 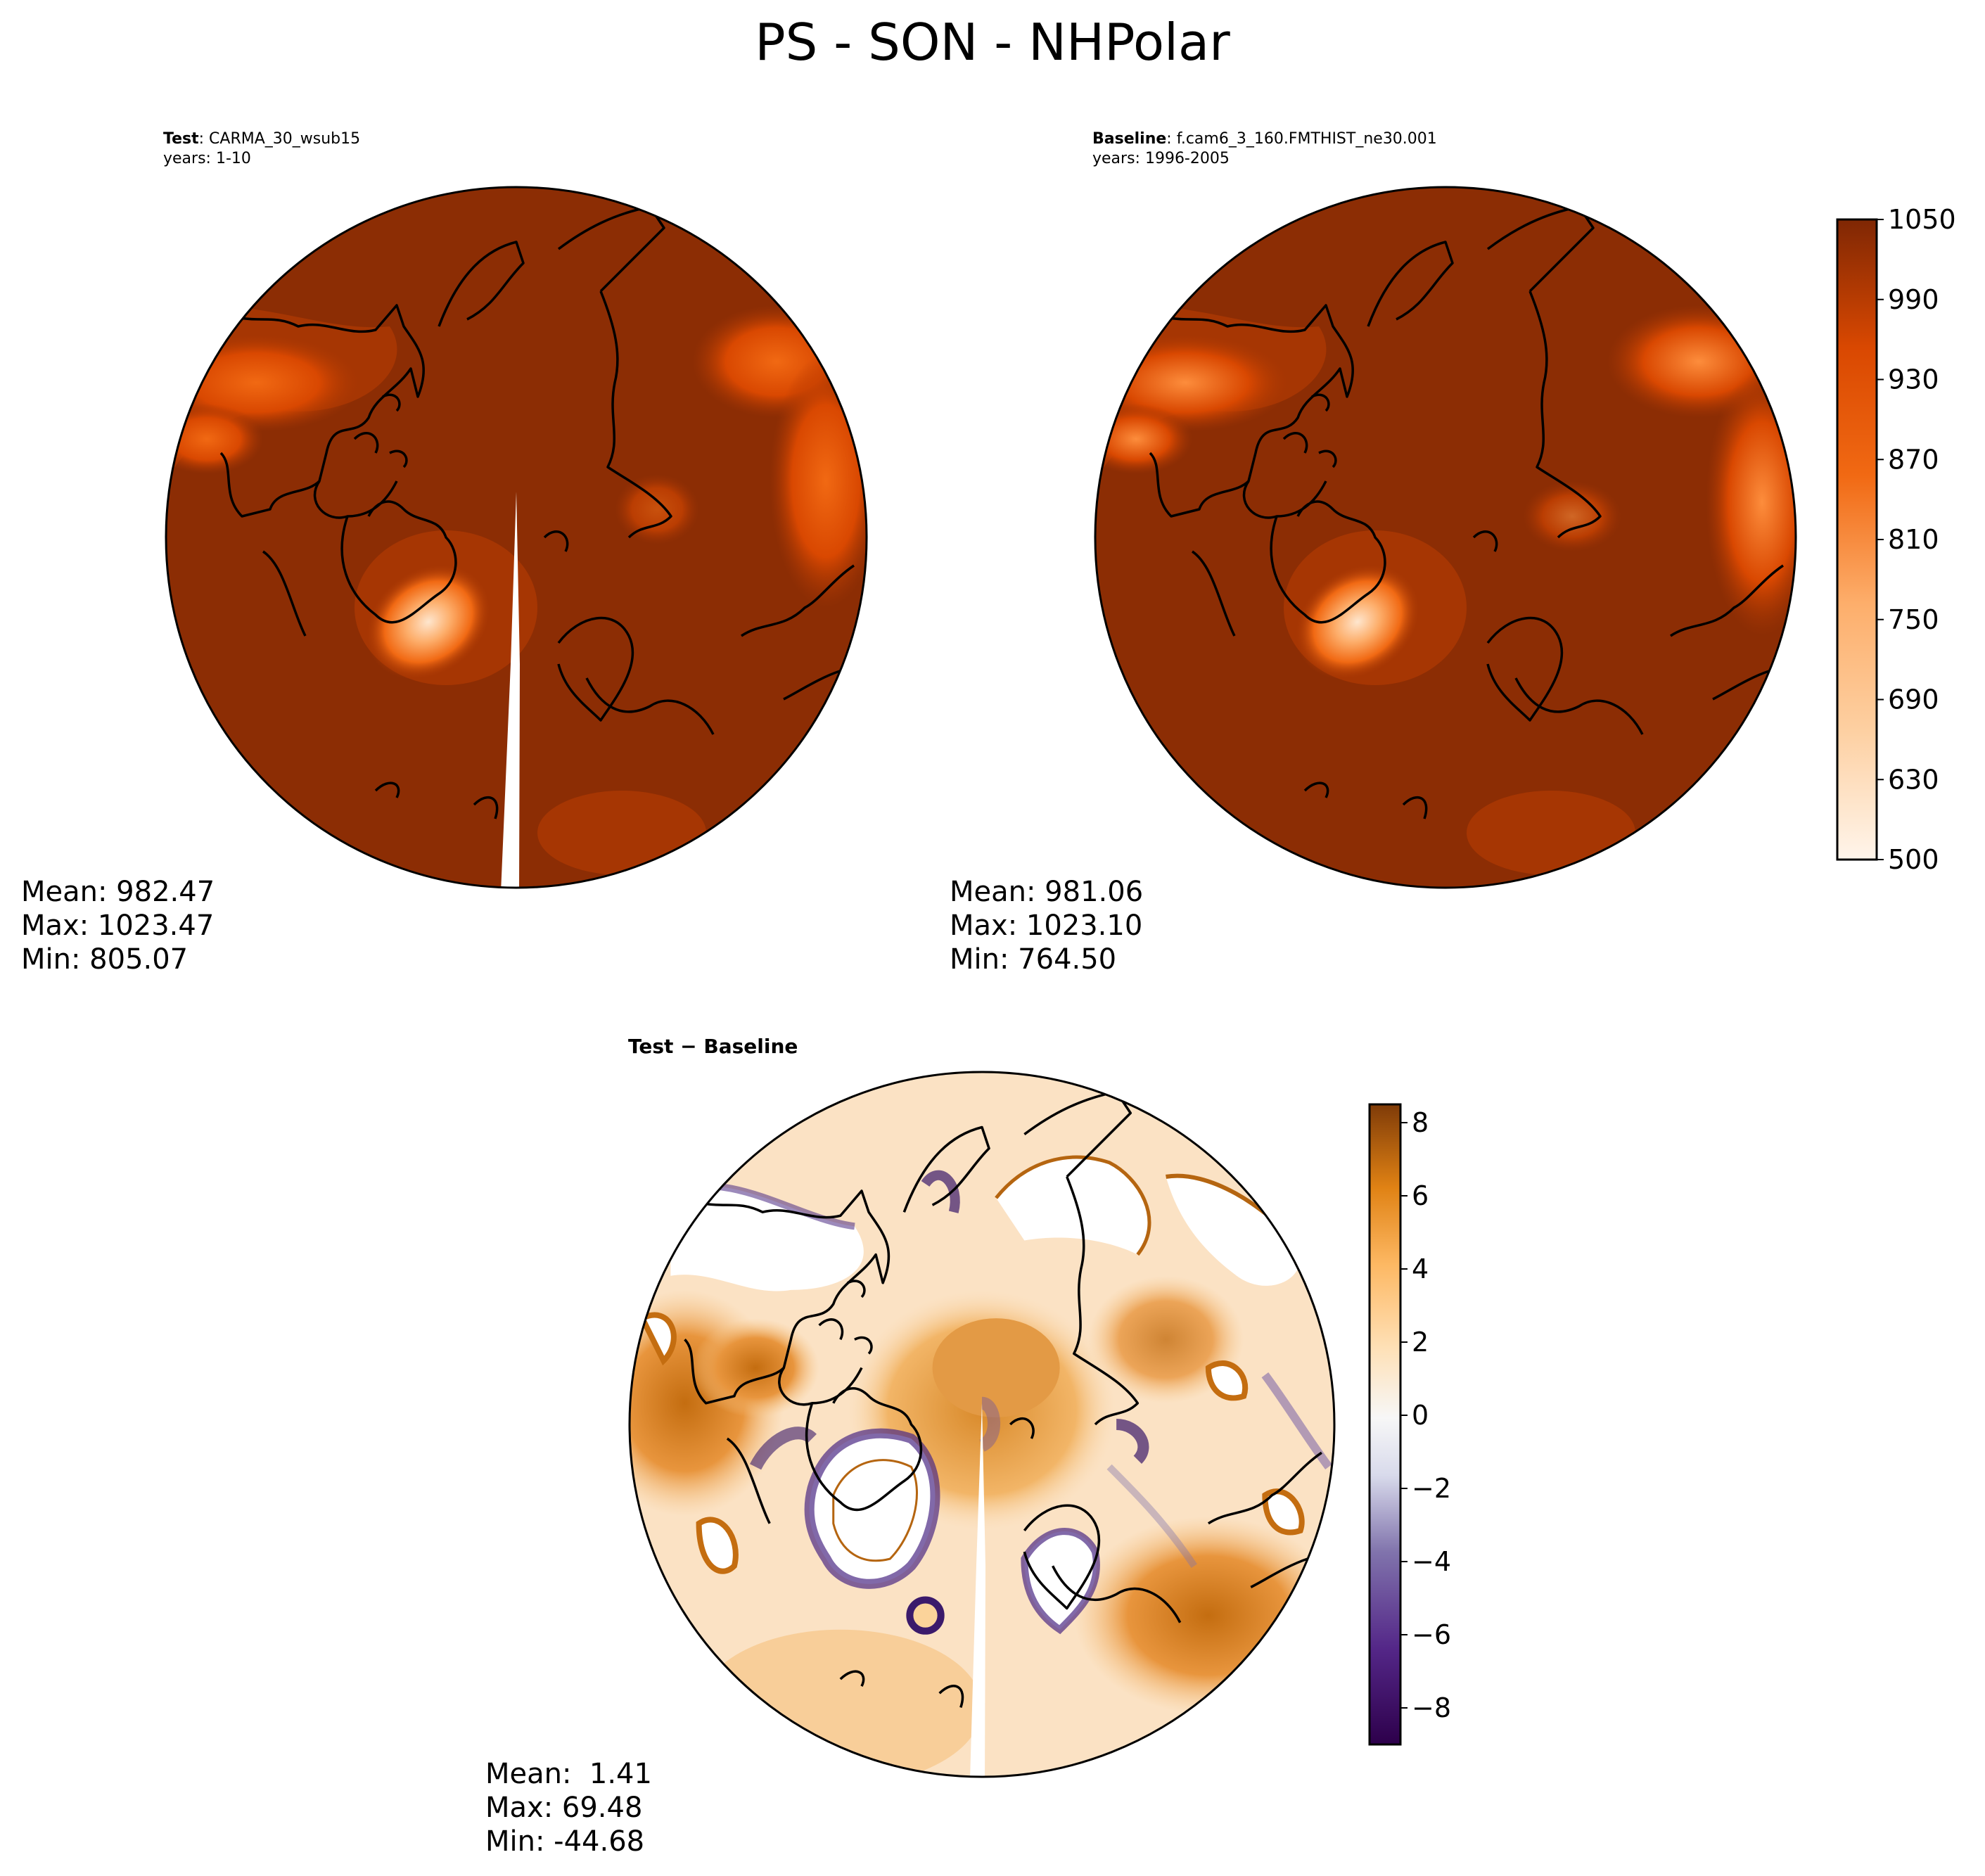 What do you see at coordinates (926, 1615) in the screenshot?
I see `iceland-diff-blob` at bounding box center [926, 1615].